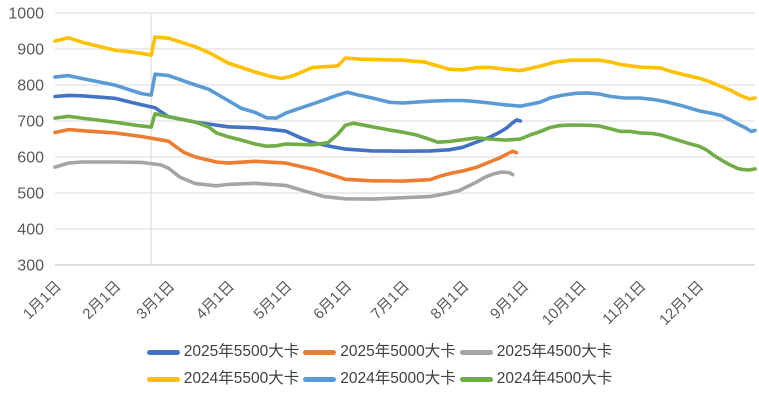 This screenshot has width=759, height=408. Describe the element at coordinates (155, 300) in the screenshot. I see `x-axis-tick-label: 3月1日` at that location.